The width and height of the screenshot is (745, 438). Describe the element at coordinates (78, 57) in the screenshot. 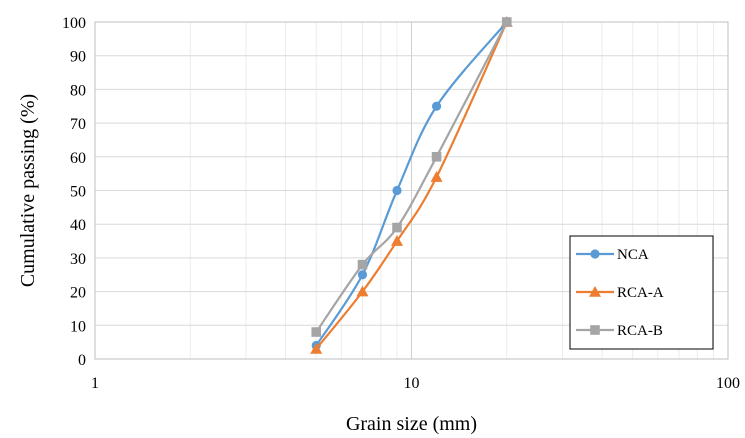

I see `y-tick-label: 90` at that location.